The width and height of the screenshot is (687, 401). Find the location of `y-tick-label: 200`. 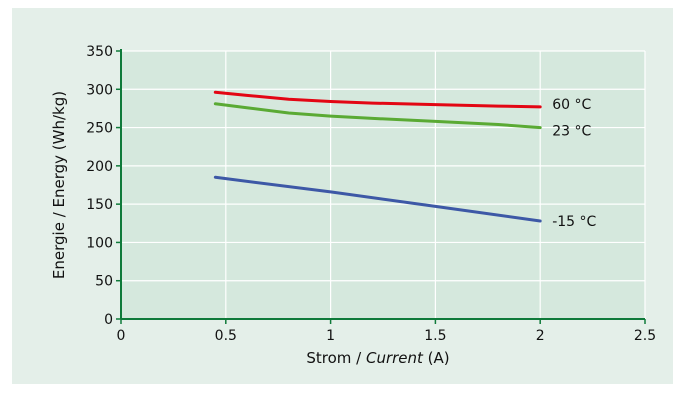

y-tick-label: 200 is located at coordinates (99, 167).